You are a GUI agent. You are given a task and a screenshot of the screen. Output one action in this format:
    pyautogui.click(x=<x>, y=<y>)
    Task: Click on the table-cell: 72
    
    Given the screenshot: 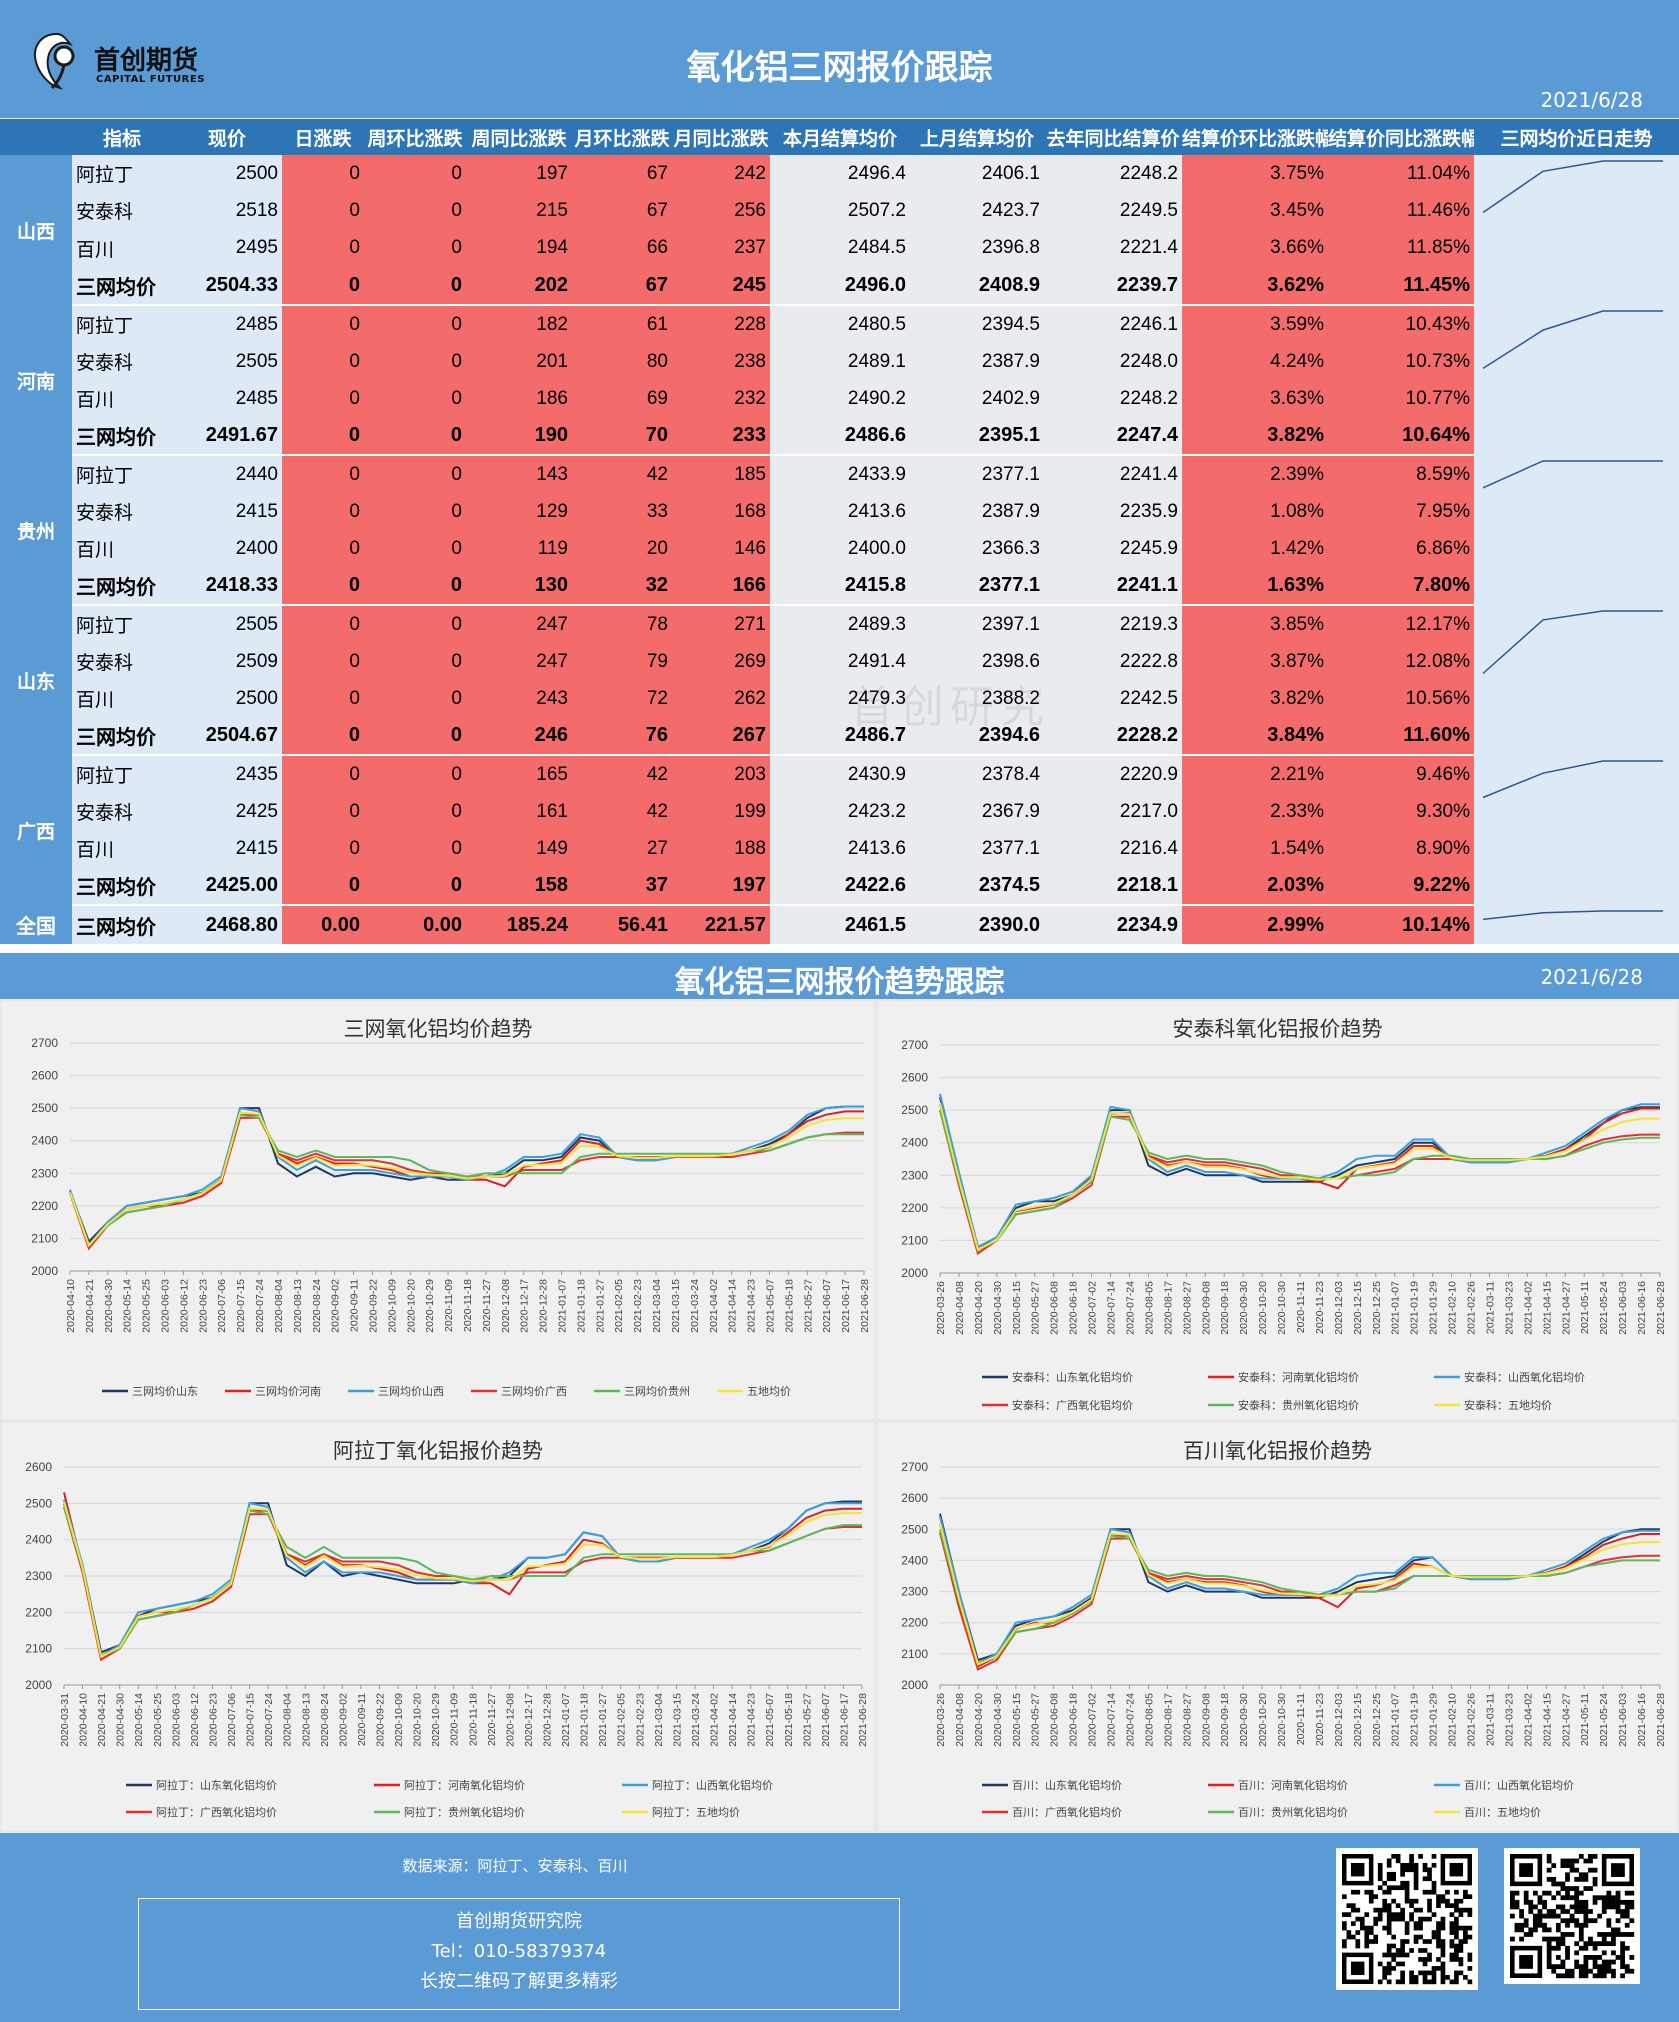 What is the action you would take?
    pyautogui.click(x=622, y=698)
    